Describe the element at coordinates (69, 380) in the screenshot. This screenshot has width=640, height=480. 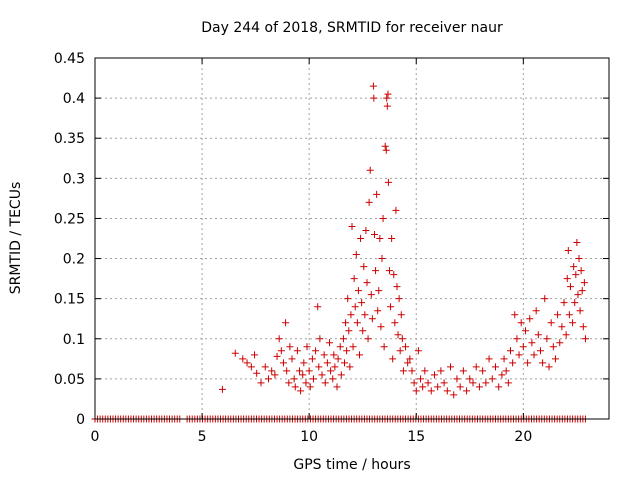
I see `y-tick-label: 0.05` at that location.